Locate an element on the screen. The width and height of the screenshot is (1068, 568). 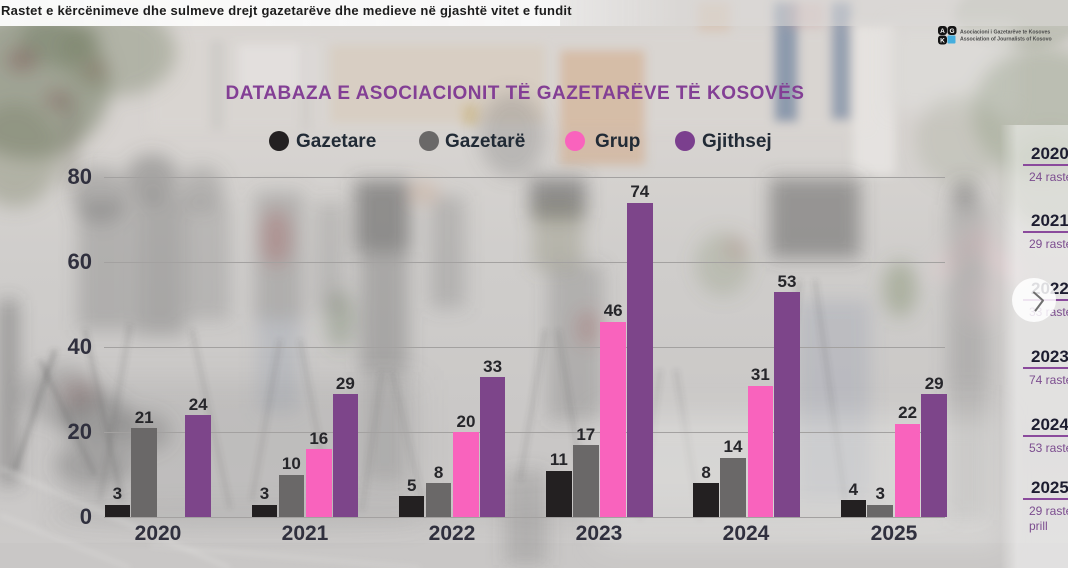
svg-text:Asociacioni i Gazetarëve te Ko: Asociacioni i Gazetarëve te Kosoves is located at coordinates (1005, 33).